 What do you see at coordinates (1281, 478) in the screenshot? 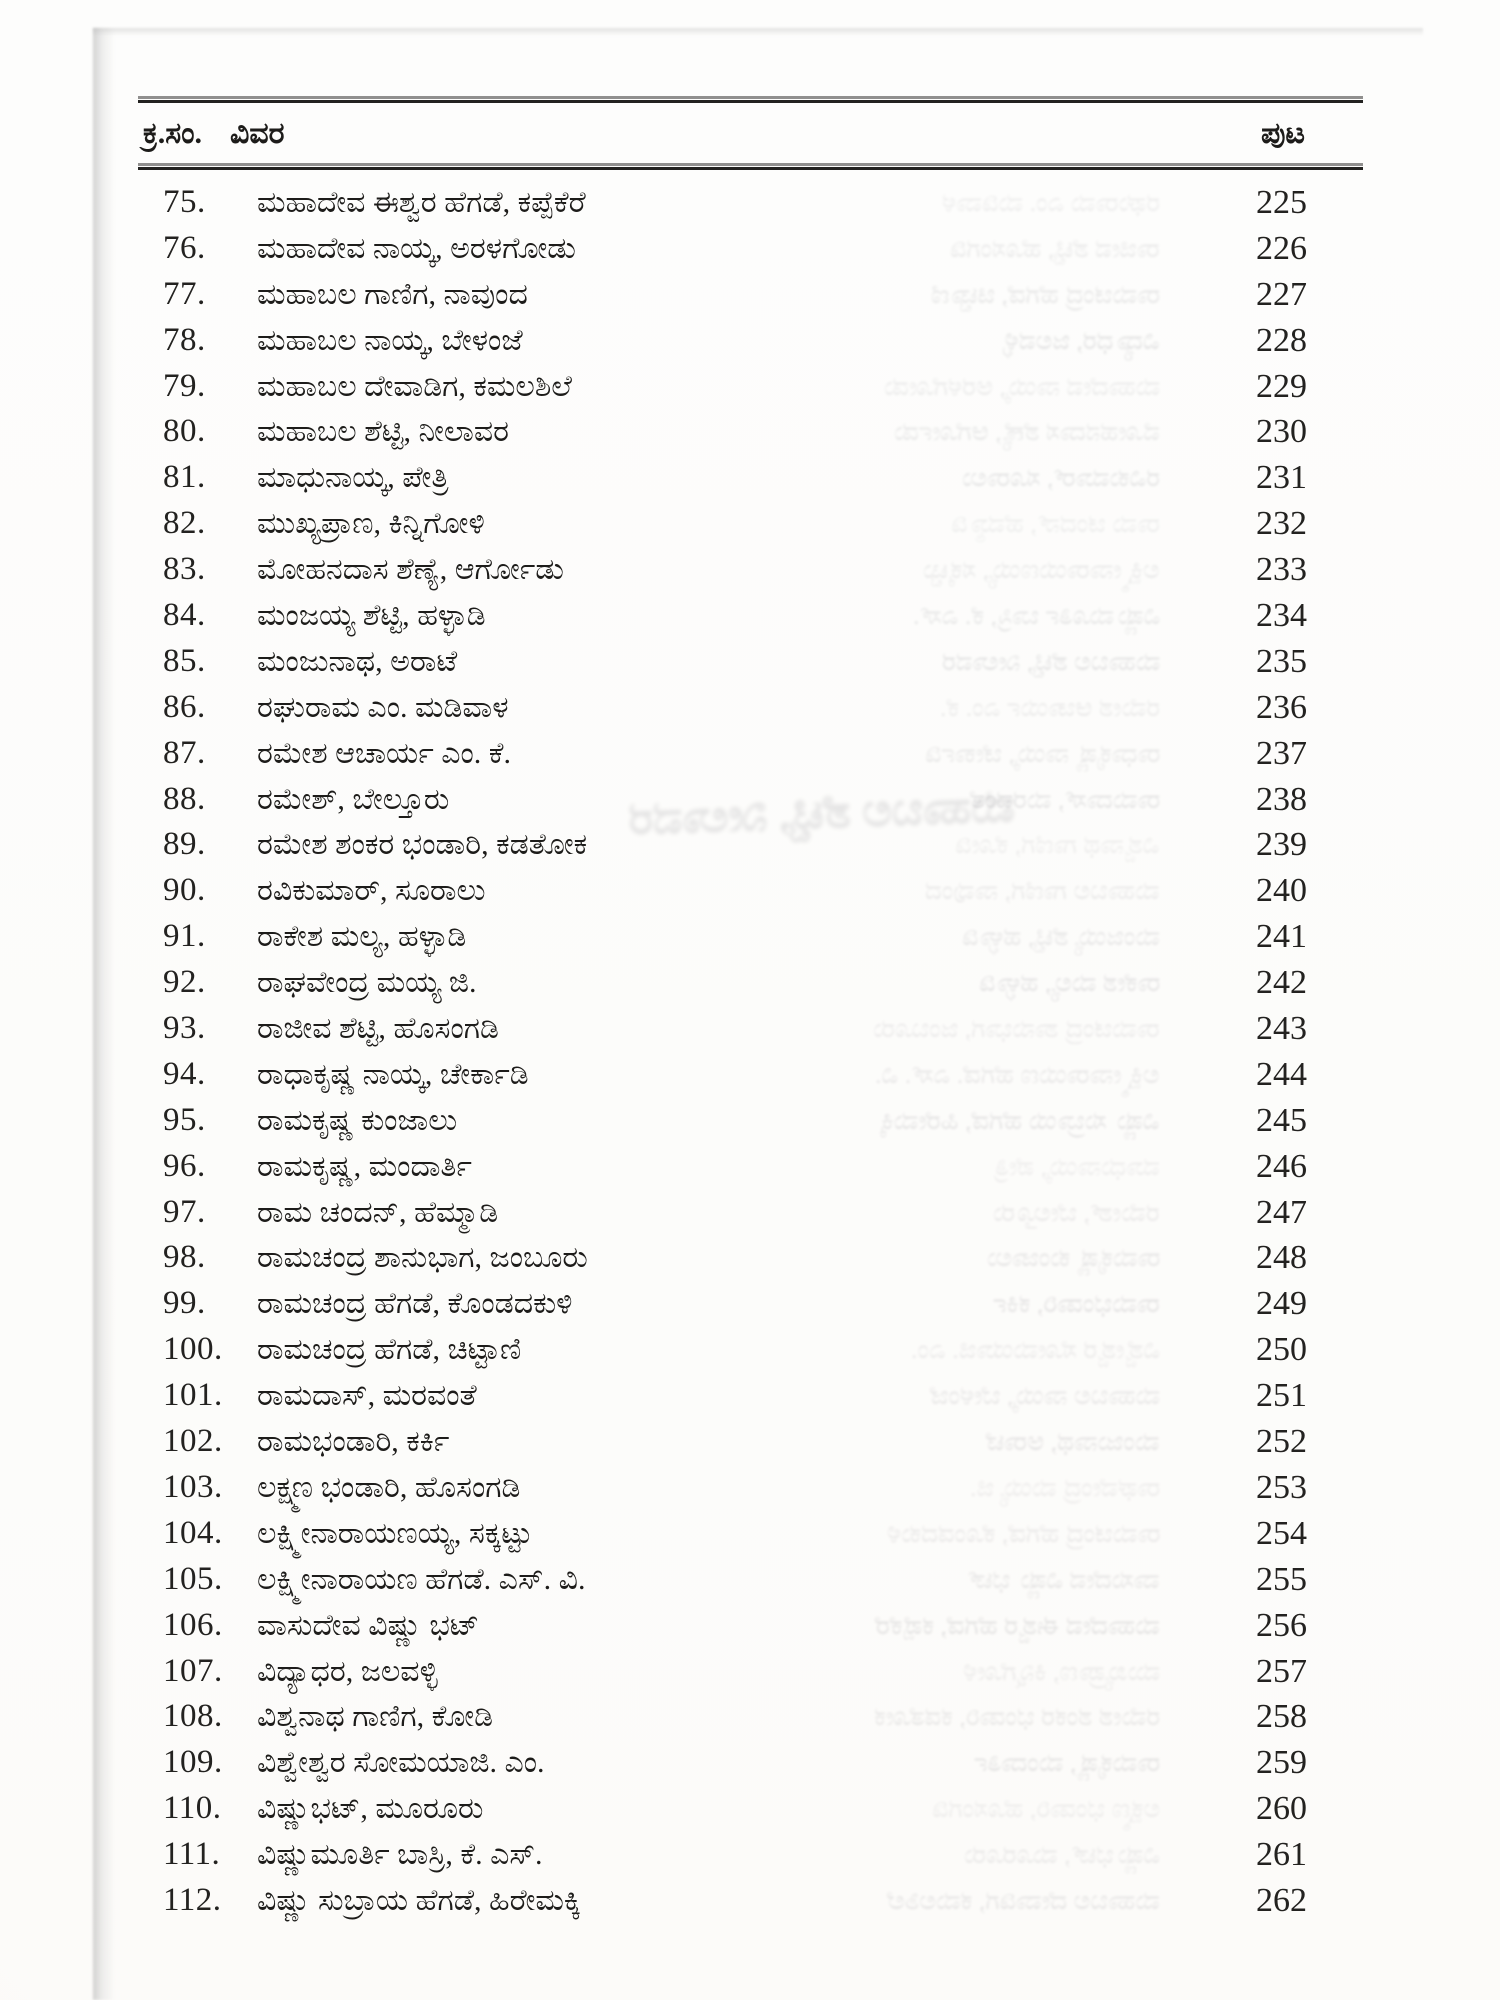
I see `row-page: 231` at bounding box center [1281, 478].